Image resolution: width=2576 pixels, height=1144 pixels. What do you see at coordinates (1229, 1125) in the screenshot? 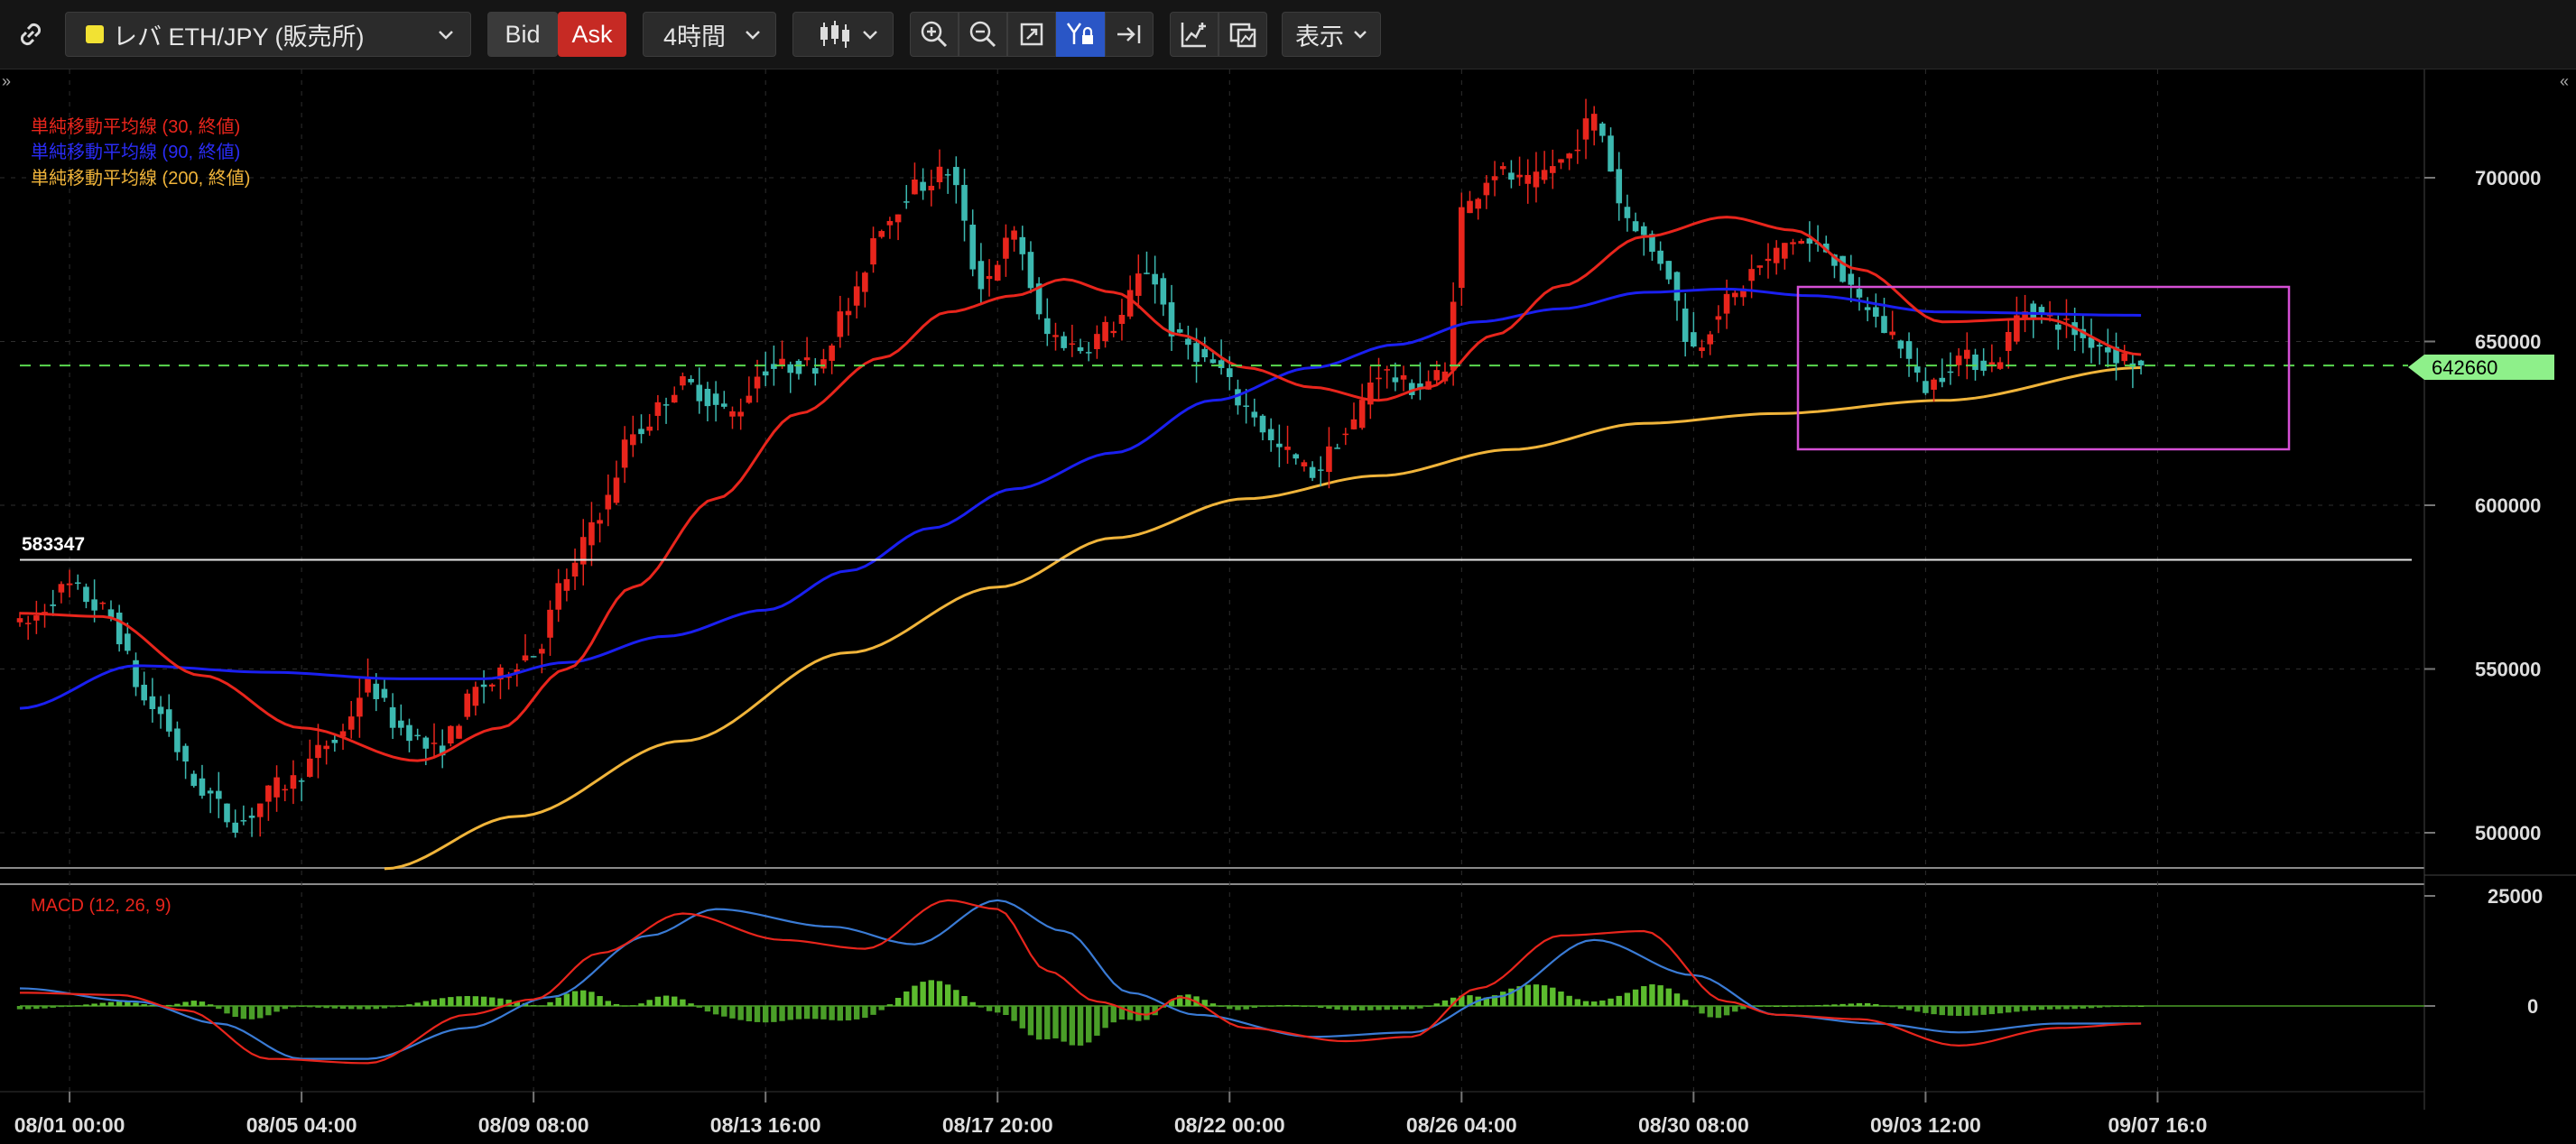
I see `x-tick-label: 08/22 00:00` at bounding box center [1229, 1125].